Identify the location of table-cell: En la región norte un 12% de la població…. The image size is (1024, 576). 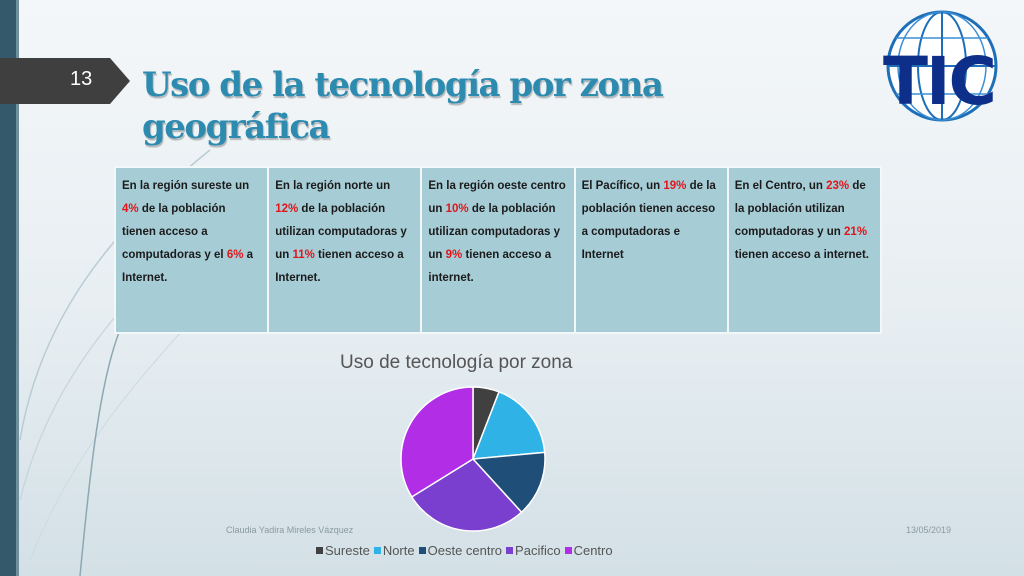
(345, 250).